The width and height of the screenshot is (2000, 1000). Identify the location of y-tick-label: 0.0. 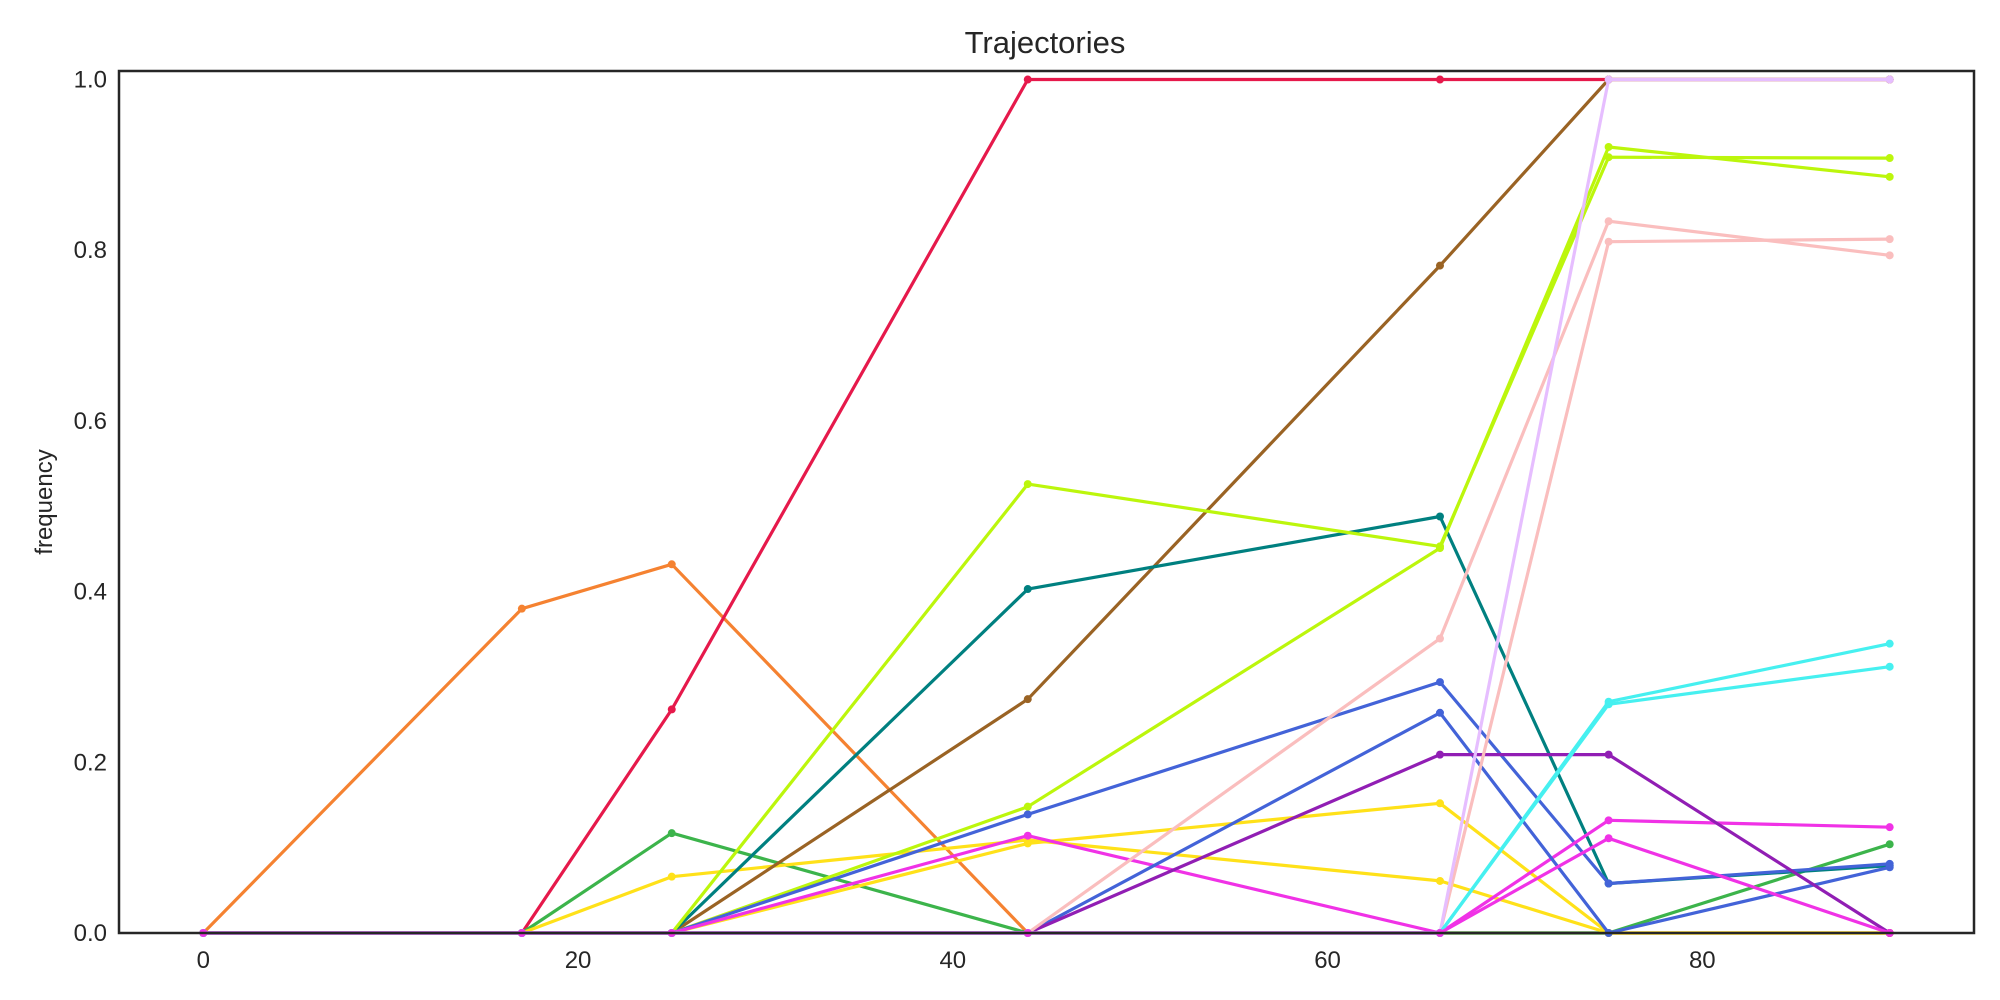
(90, 933).